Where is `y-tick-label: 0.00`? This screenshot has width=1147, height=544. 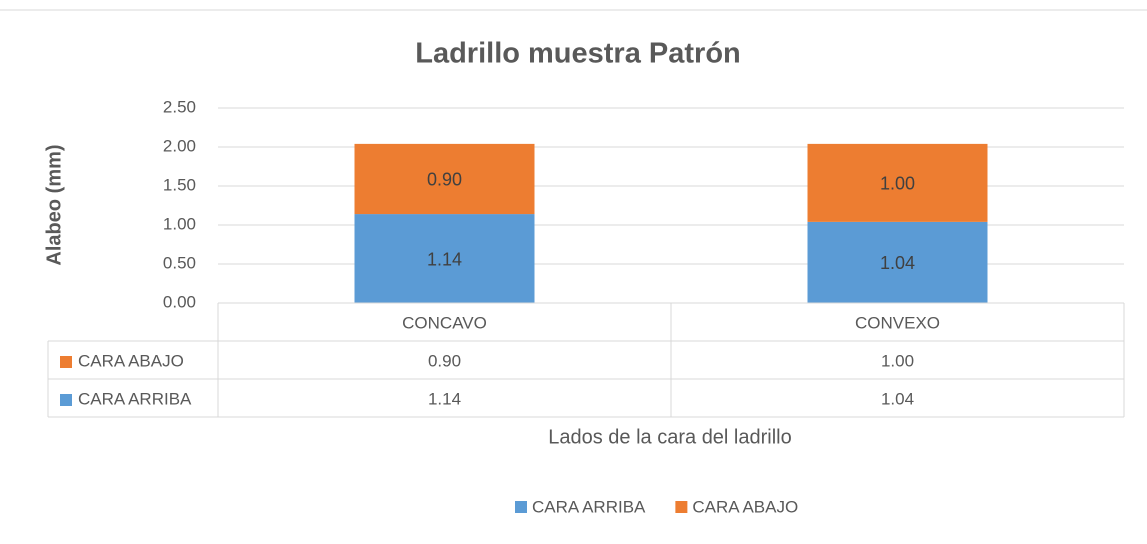 y-tick-label: 0.00 is located at coordinates (179, 301).